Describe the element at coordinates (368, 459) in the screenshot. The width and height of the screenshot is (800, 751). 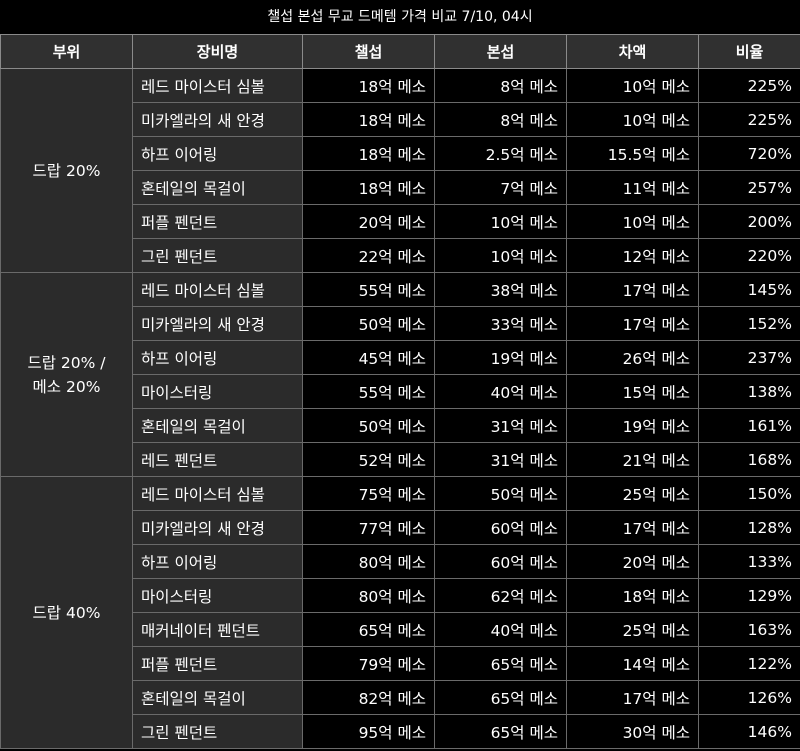
I see `challenger-price-cell: 52억 메소` at that location.